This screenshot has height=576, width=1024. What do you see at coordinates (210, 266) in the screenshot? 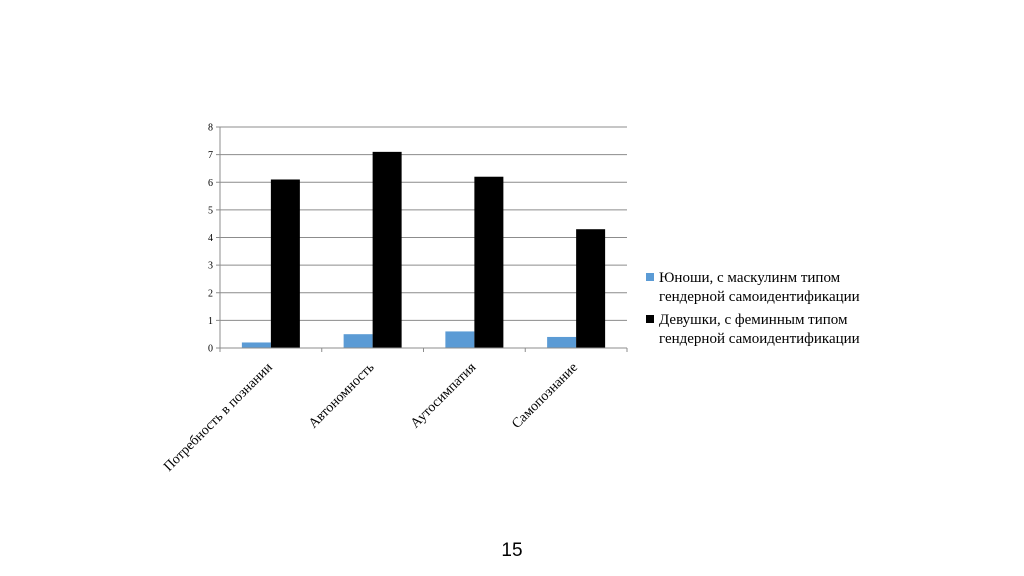
I see `y-tick-label: 3` at bounding box center [210, 266].